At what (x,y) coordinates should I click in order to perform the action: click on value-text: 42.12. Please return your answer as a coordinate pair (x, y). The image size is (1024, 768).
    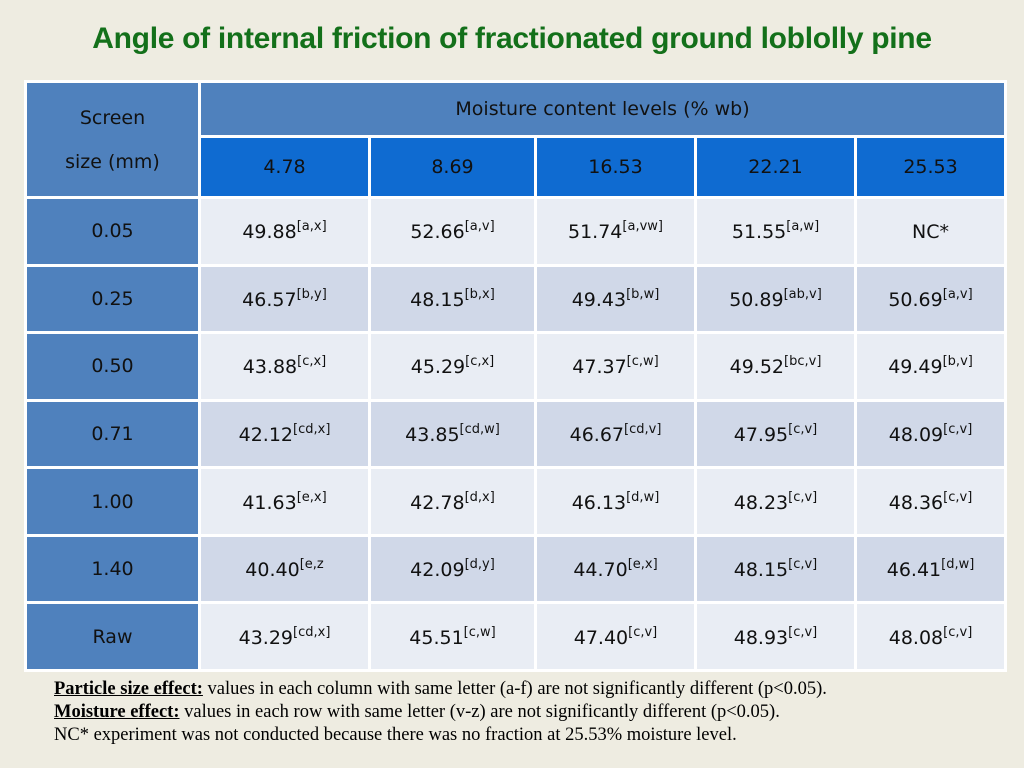
    Looking at the image, I should click on (266, 434).